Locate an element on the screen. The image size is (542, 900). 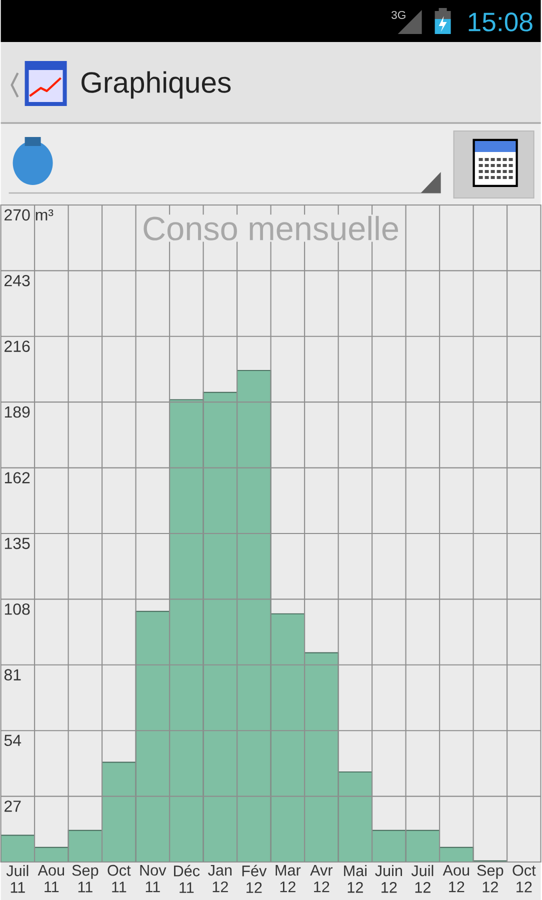
x-tick-label: Fév 12 is located at coordinates (254, 878).